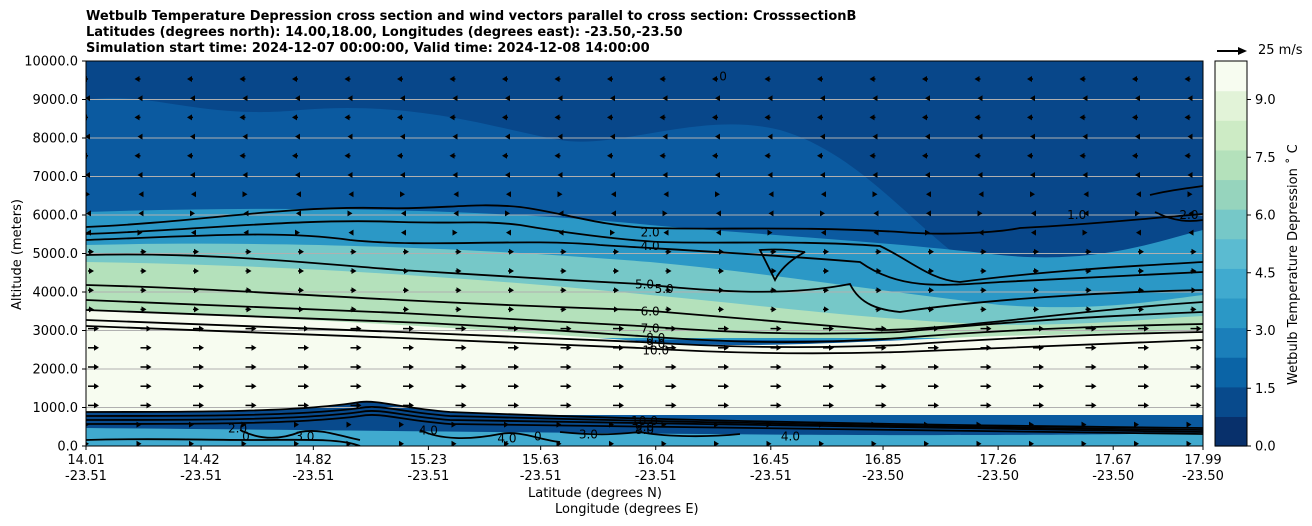 The image size is (1312, 526). What do you see at coordinates (1265, 100) in the screenshot?
I see `colorbar-tick-label: 9.0` at bounding box center [1265, 100].